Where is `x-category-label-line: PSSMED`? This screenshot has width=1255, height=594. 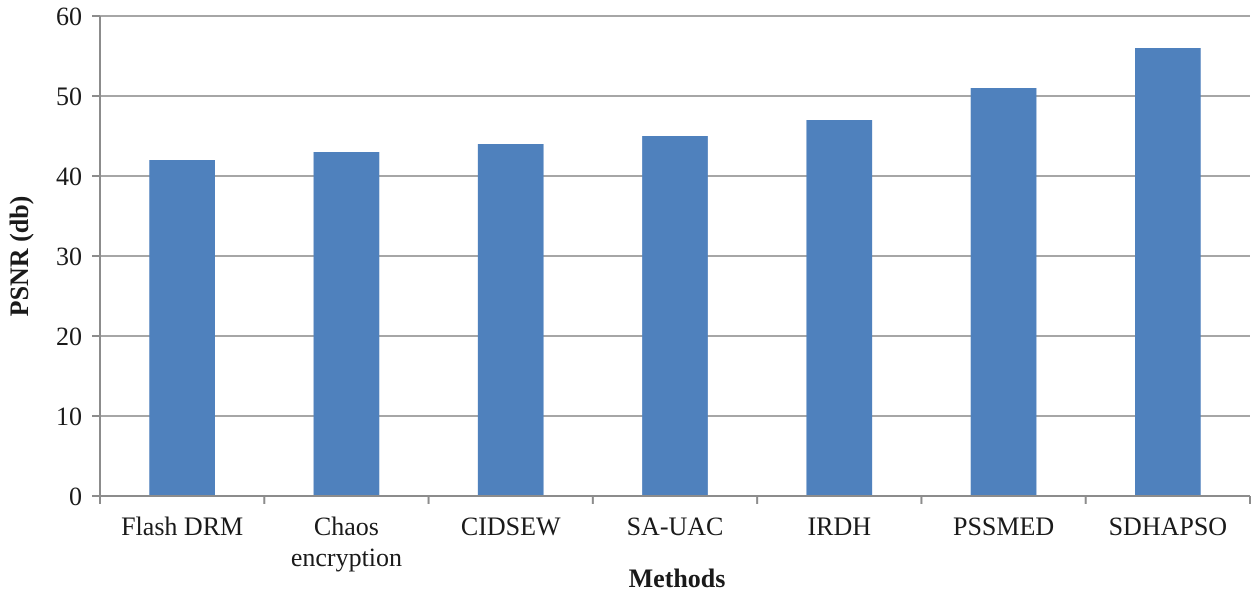
x-category-label-line: PSSMED is located at coordinates (1003, 526).